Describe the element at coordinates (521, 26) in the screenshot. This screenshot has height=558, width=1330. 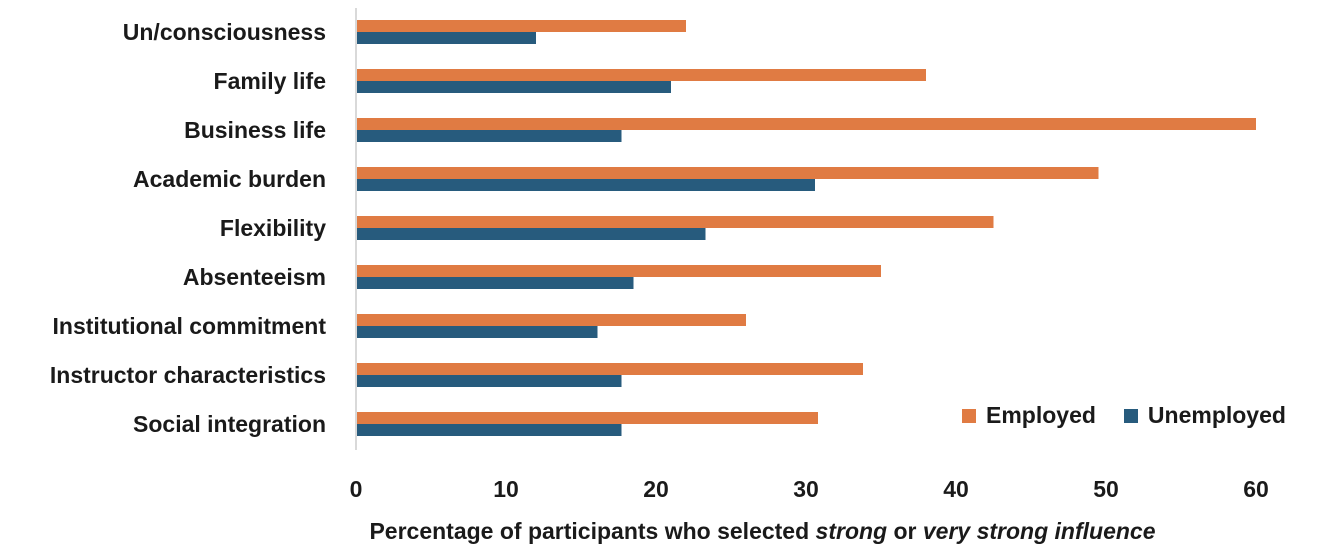
I see `bar-employed-un-consciousness` at that location.